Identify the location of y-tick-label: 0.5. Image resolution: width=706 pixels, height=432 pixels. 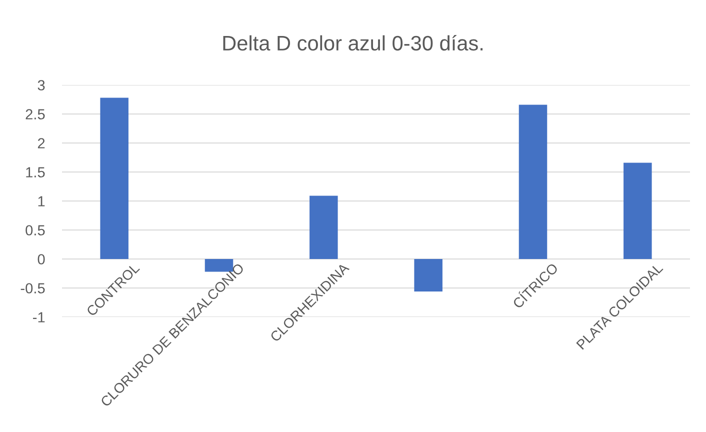
(35, 230).